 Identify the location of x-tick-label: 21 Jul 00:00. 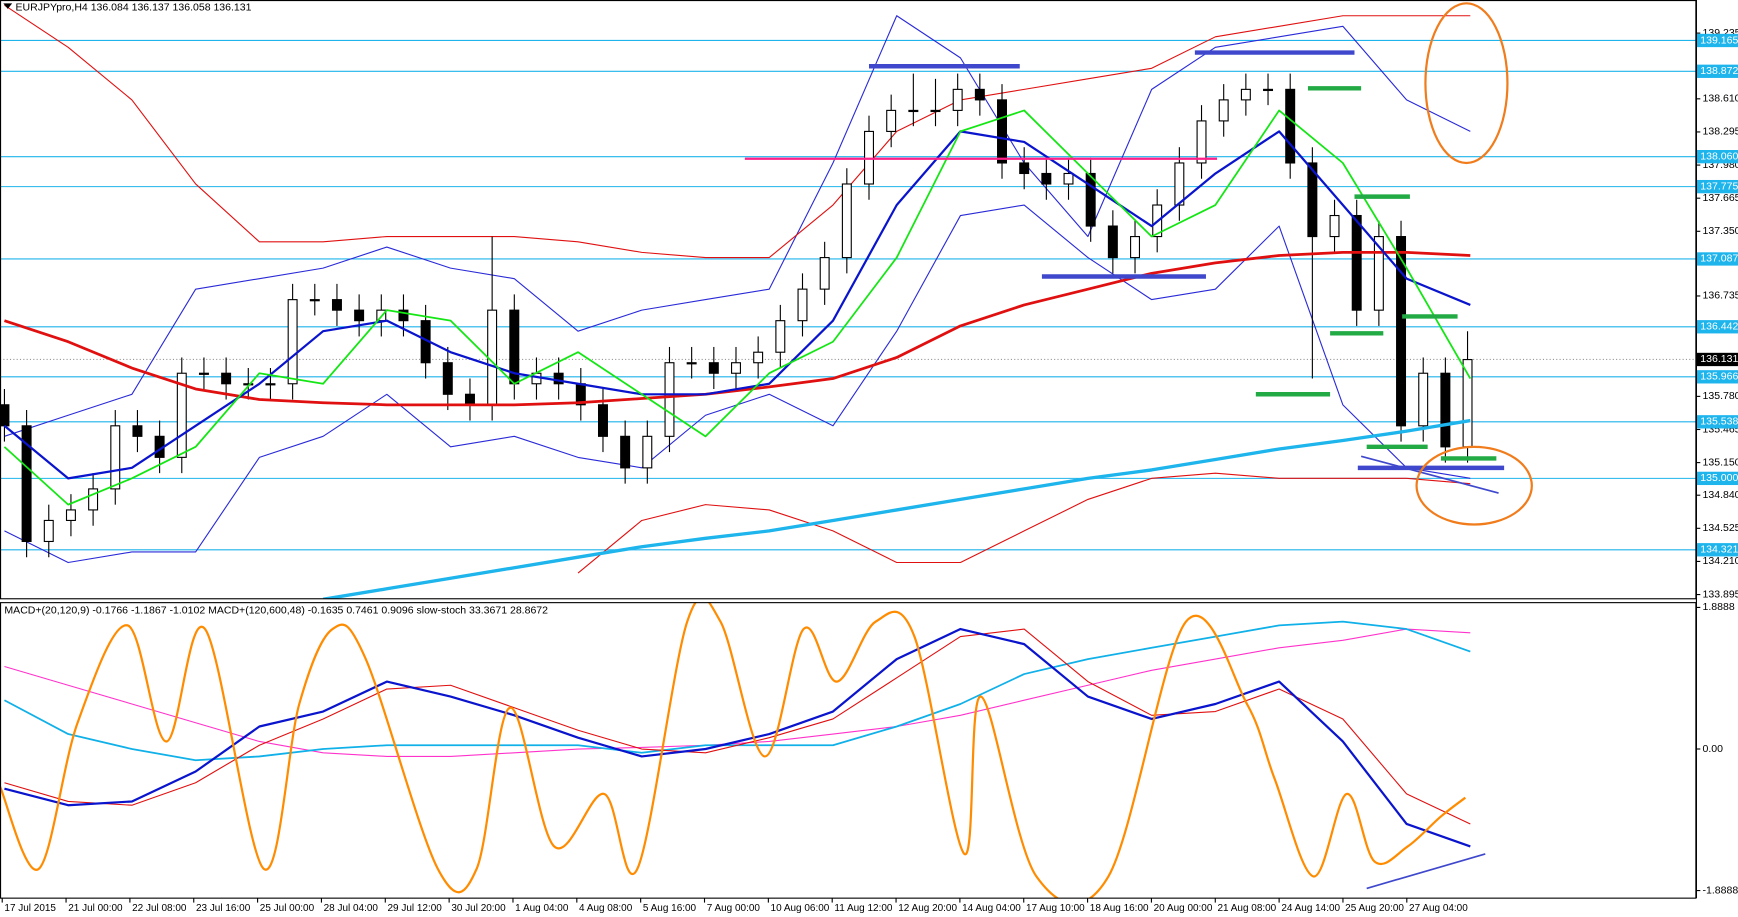
(95, 908).